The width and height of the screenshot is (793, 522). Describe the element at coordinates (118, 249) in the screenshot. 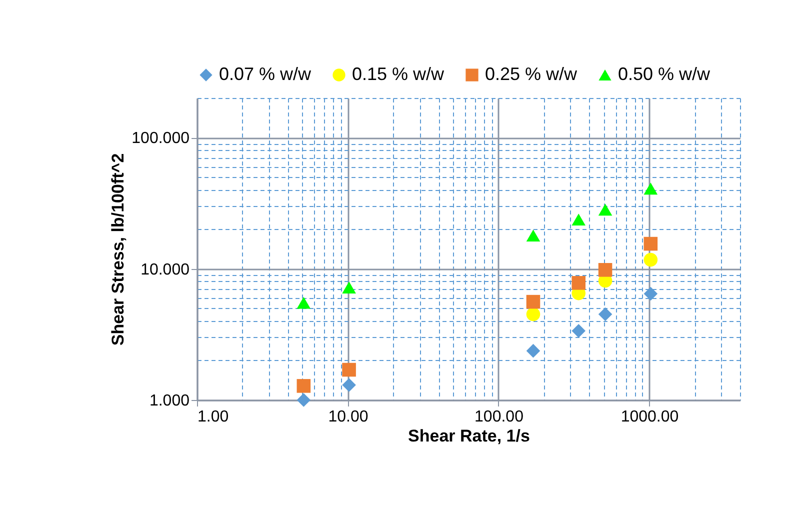

I see `y-axis-title: Shear Stress, lb/100ft^2` at that location.